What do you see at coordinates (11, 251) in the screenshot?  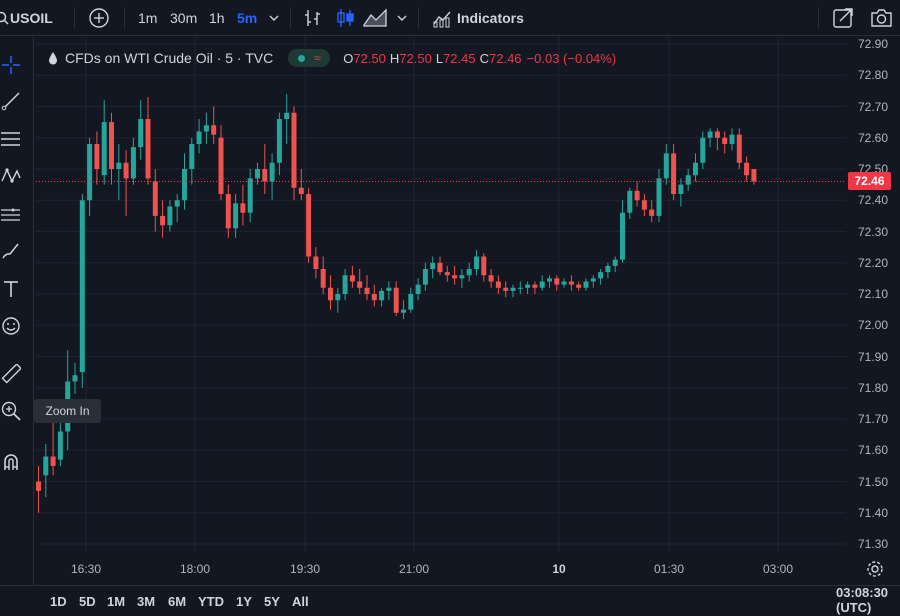 I see `brush-icon` at bounding box center [11, 251].